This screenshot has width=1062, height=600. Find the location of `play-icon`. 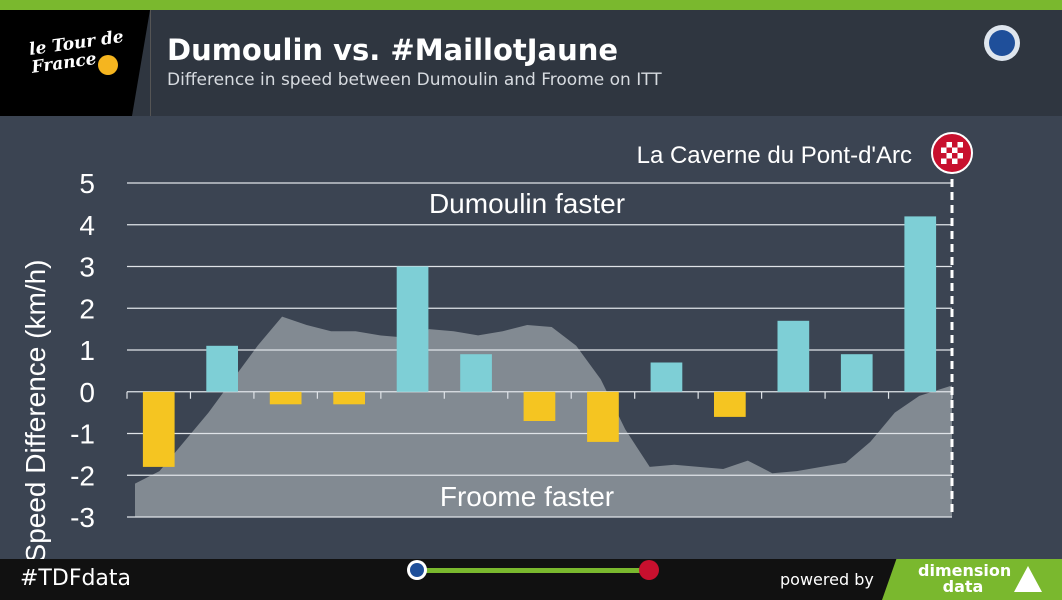

play-icon is located at coordinates (417, 570).